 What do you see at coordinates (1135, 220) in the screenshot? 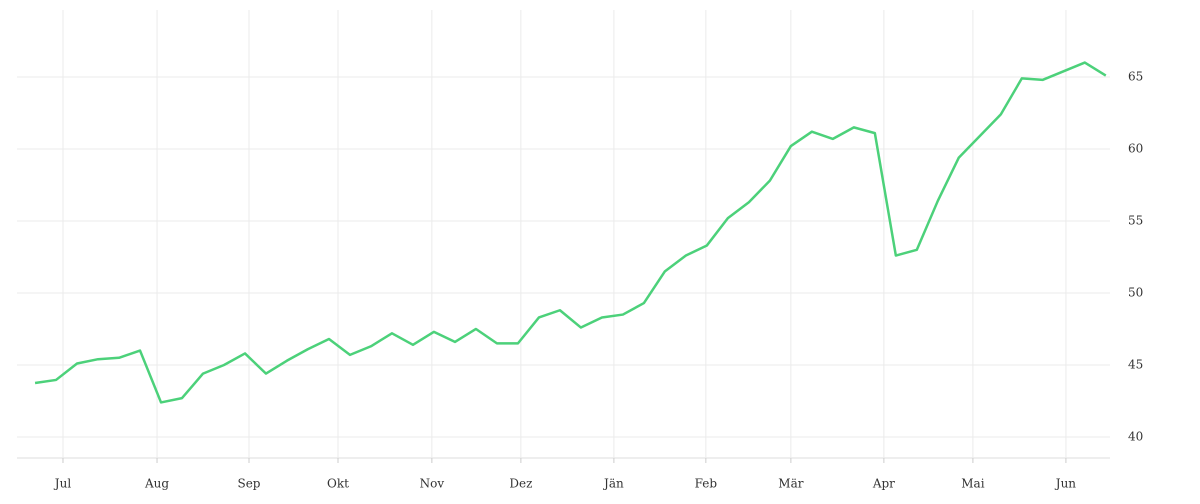
I see `y-tick-label: 55` at bounding box center [1135, 220].